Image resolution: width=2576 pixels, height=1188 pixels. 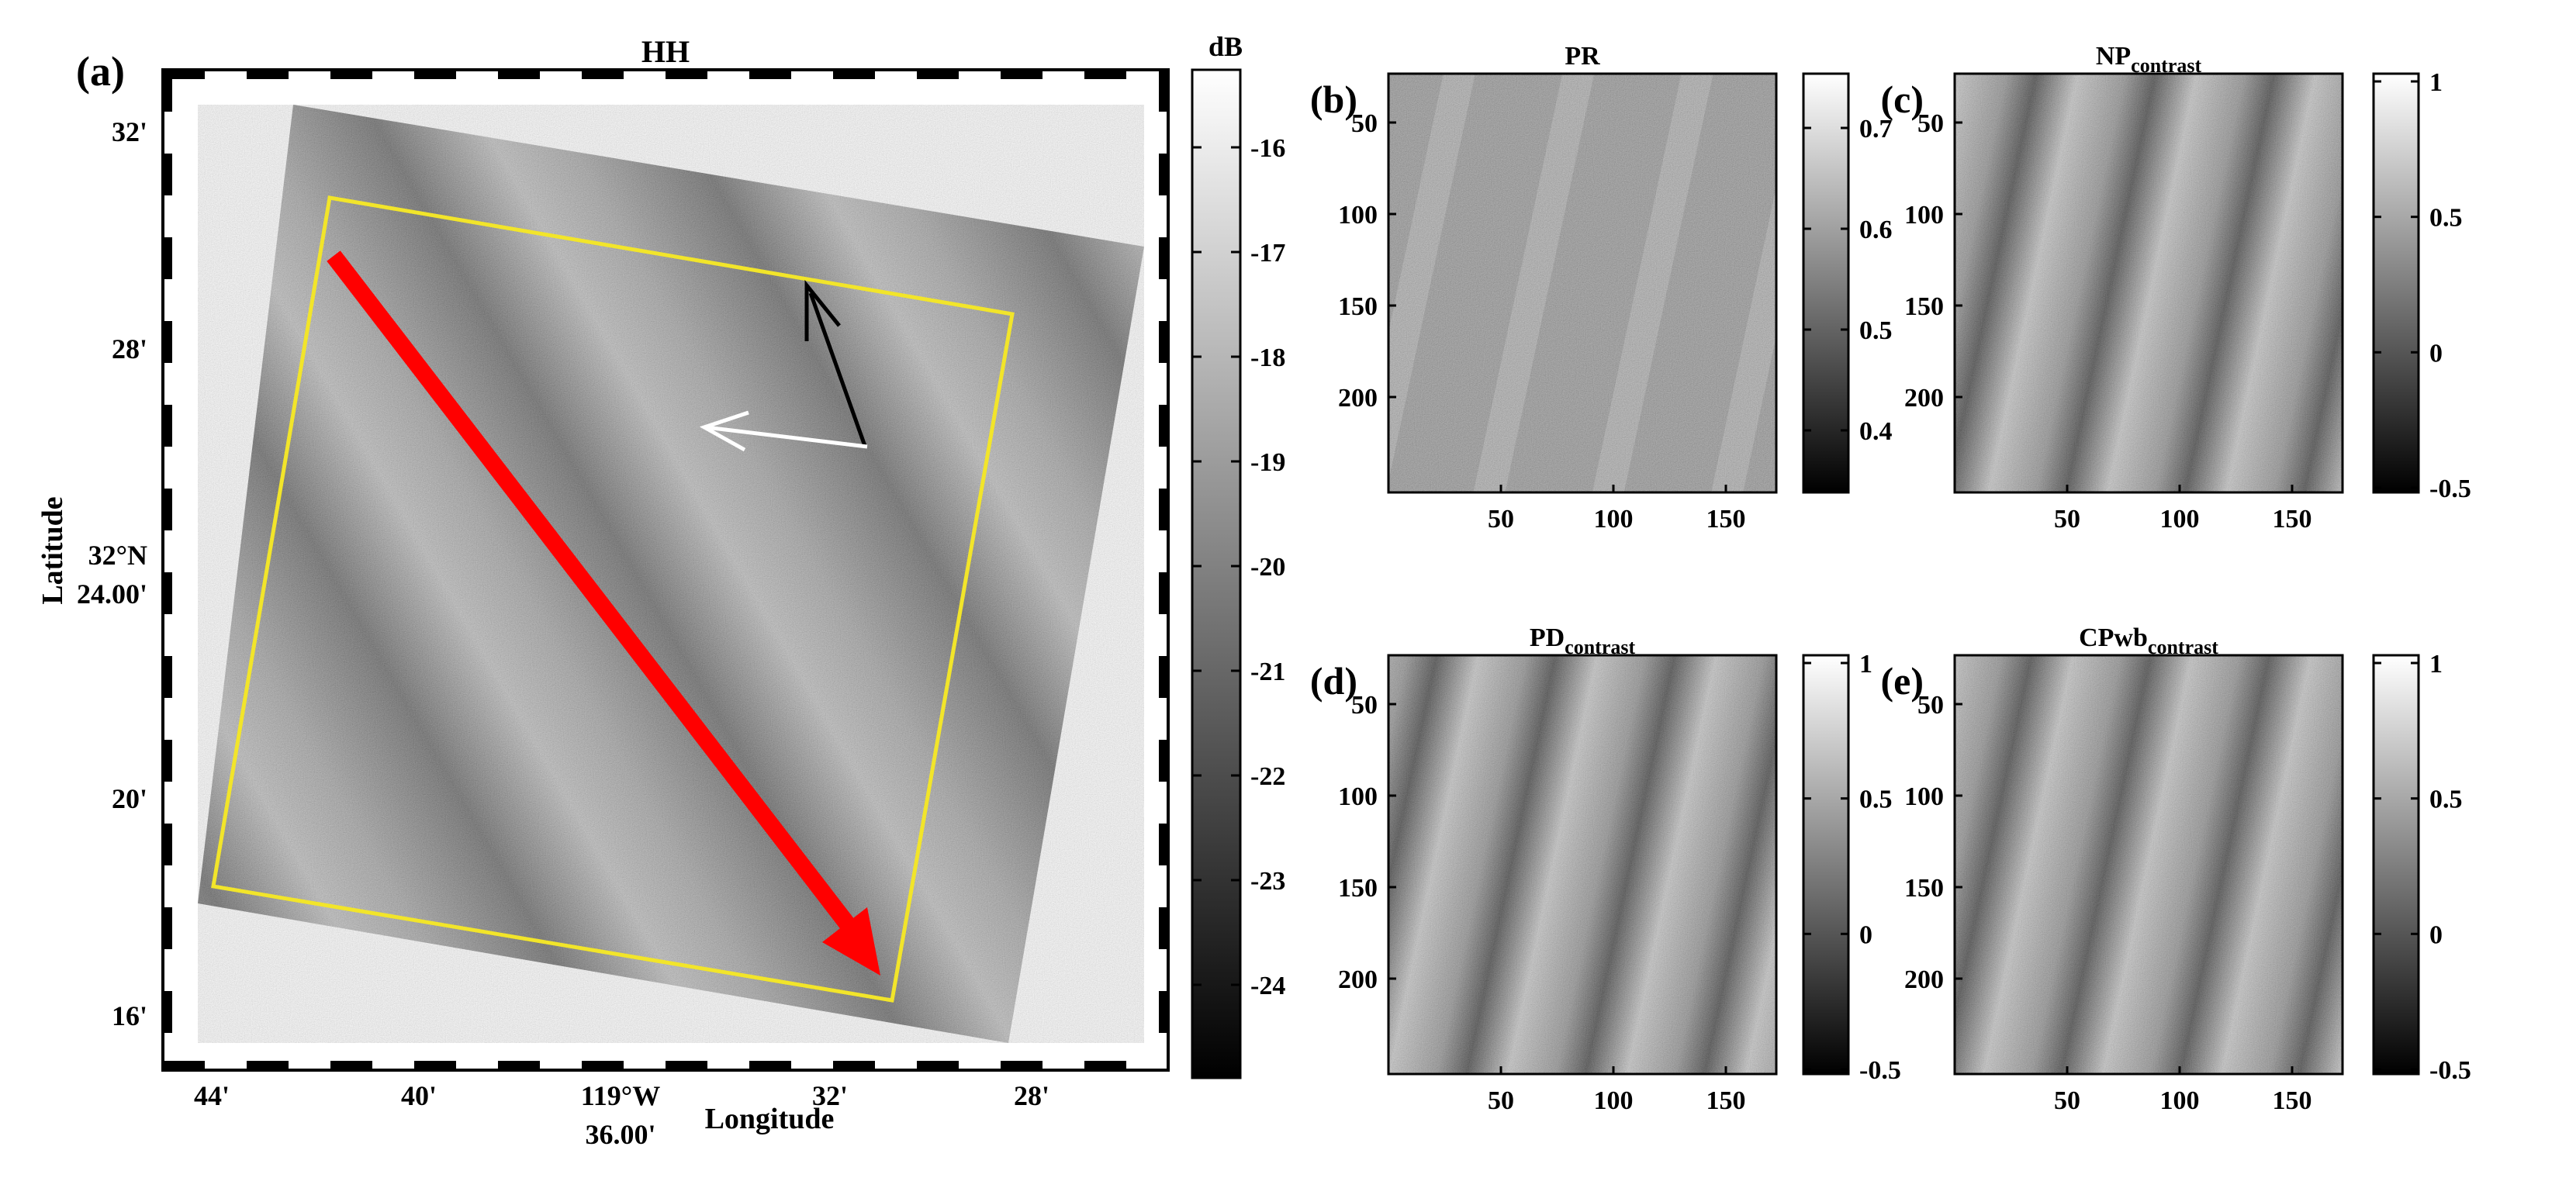 What do you see at coordinates (1238, 567) in the screenshot?
I see `hh-colorbar-ticks: -16 -17 -18 -19 -20 -21 -22 -23 -24` at bounding box center [1238, 567].